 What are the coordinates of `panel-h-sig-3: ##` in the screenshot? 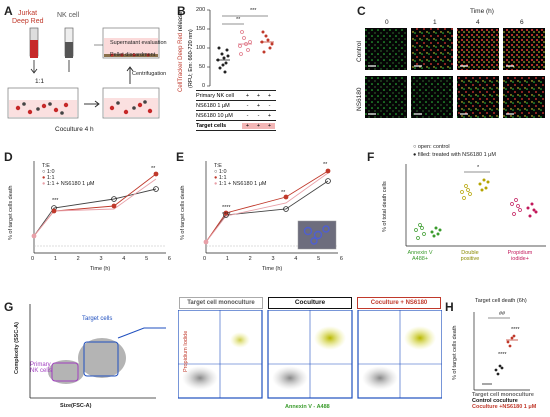 It's located at (502, 314).